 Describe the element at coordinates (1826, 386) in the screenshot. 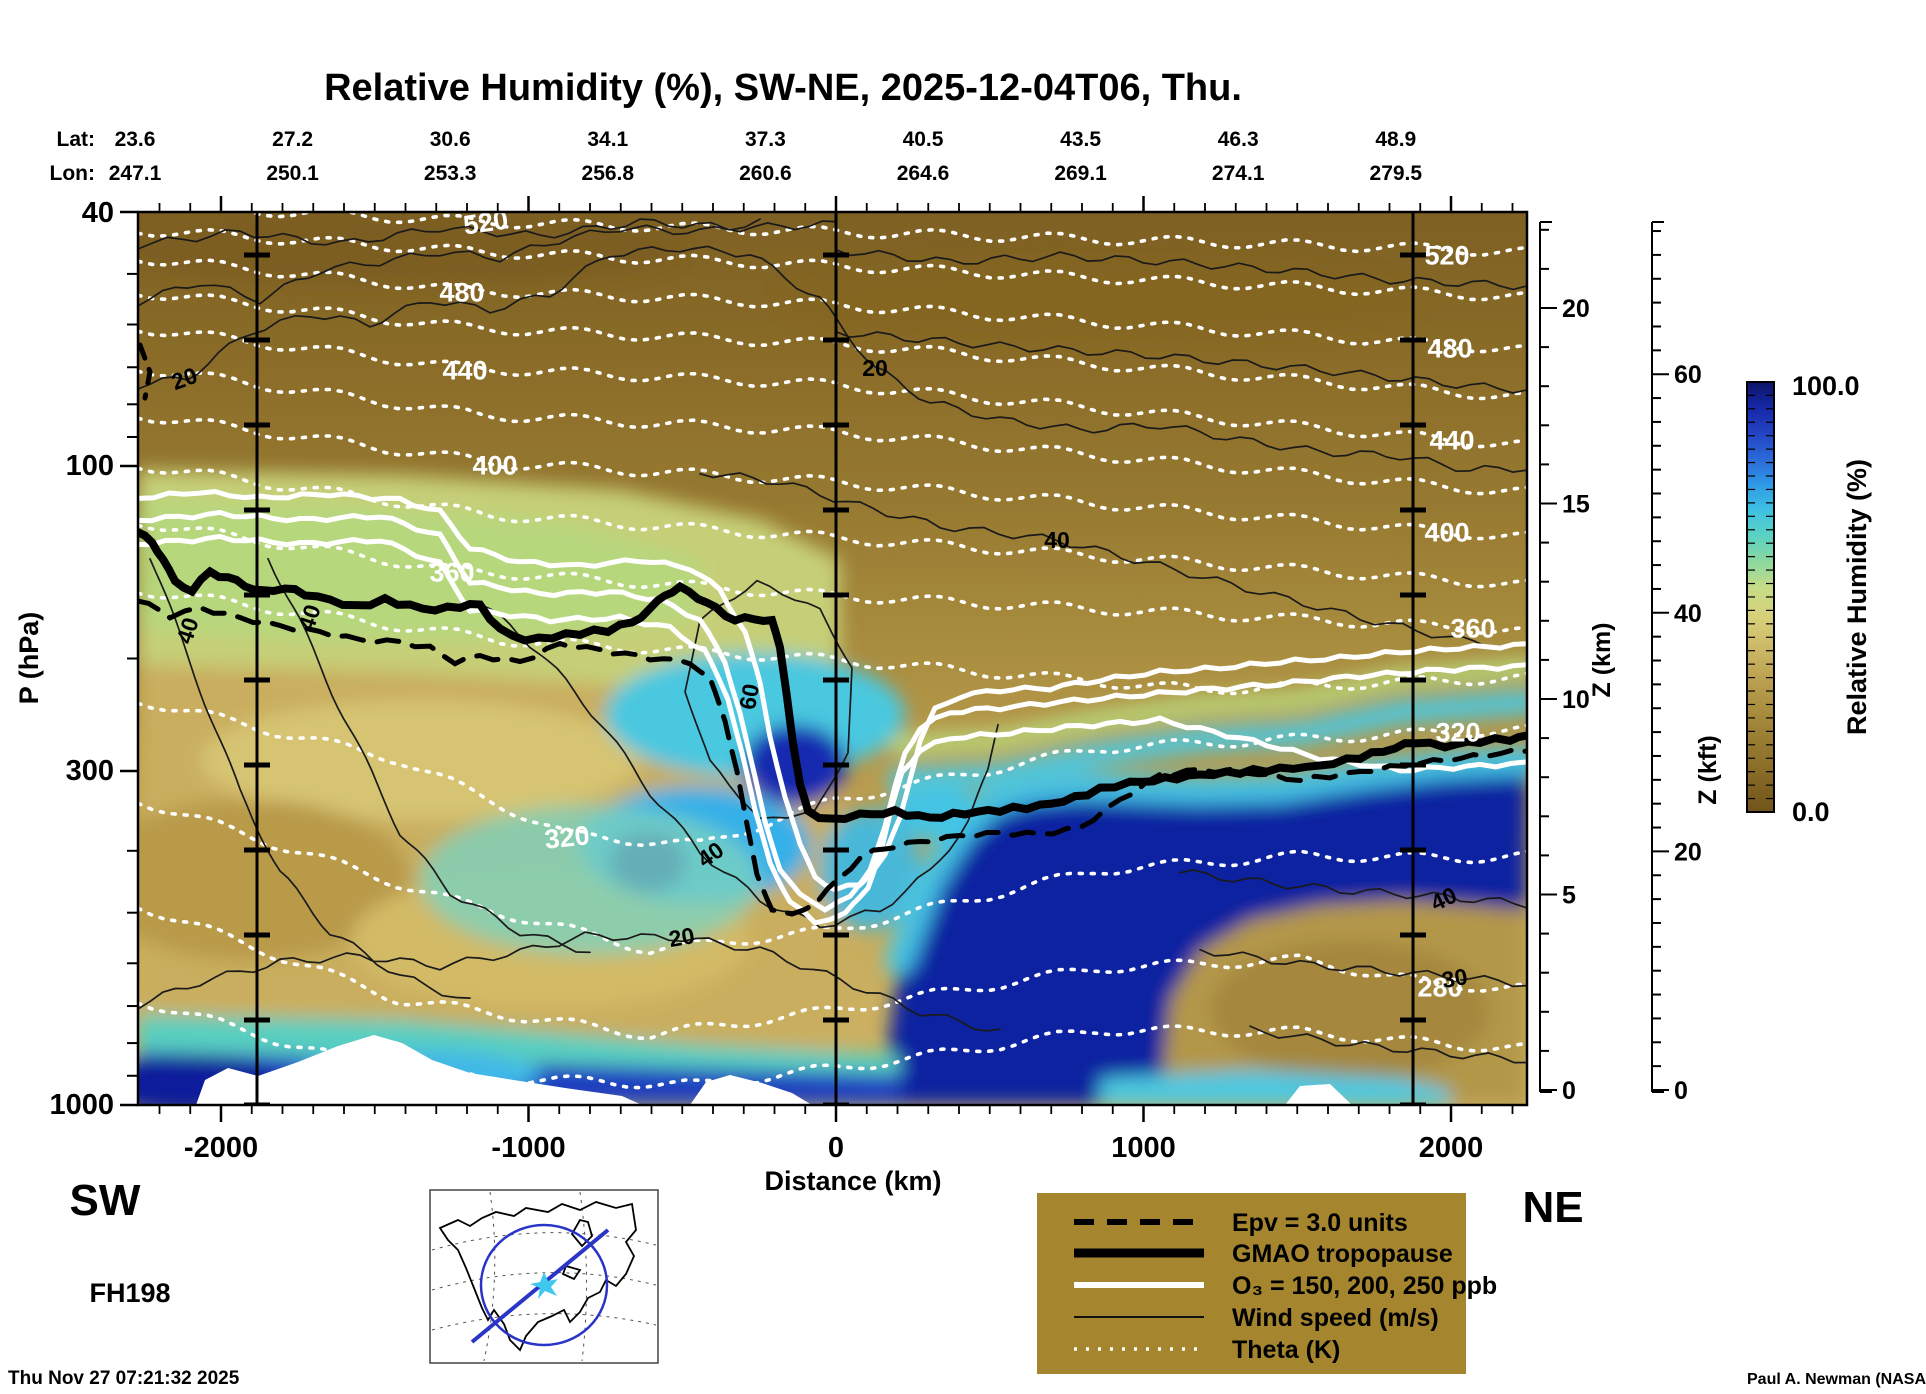

I see `colorbar-max-label: 100.0` at that location.